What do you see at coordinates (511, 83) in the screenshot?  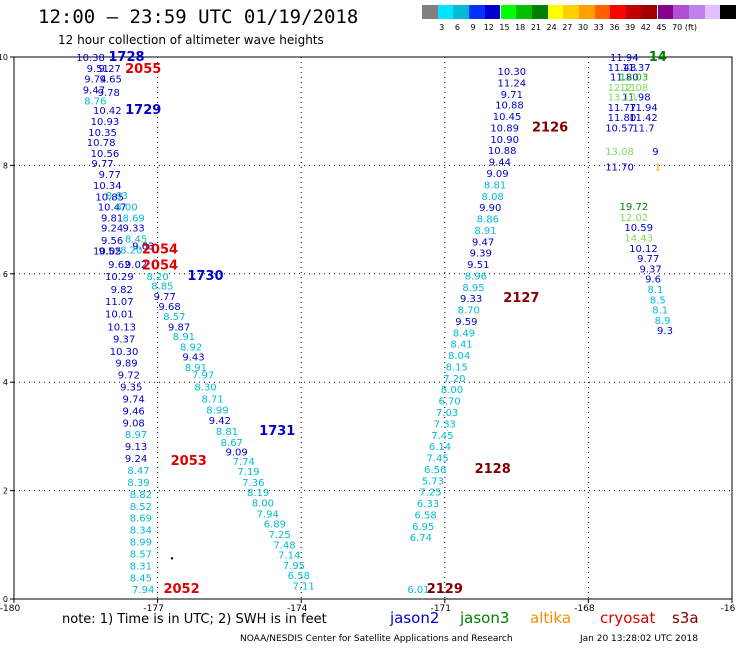 I see `wave-height-value: 11.24` at bounding box center [511, 83].